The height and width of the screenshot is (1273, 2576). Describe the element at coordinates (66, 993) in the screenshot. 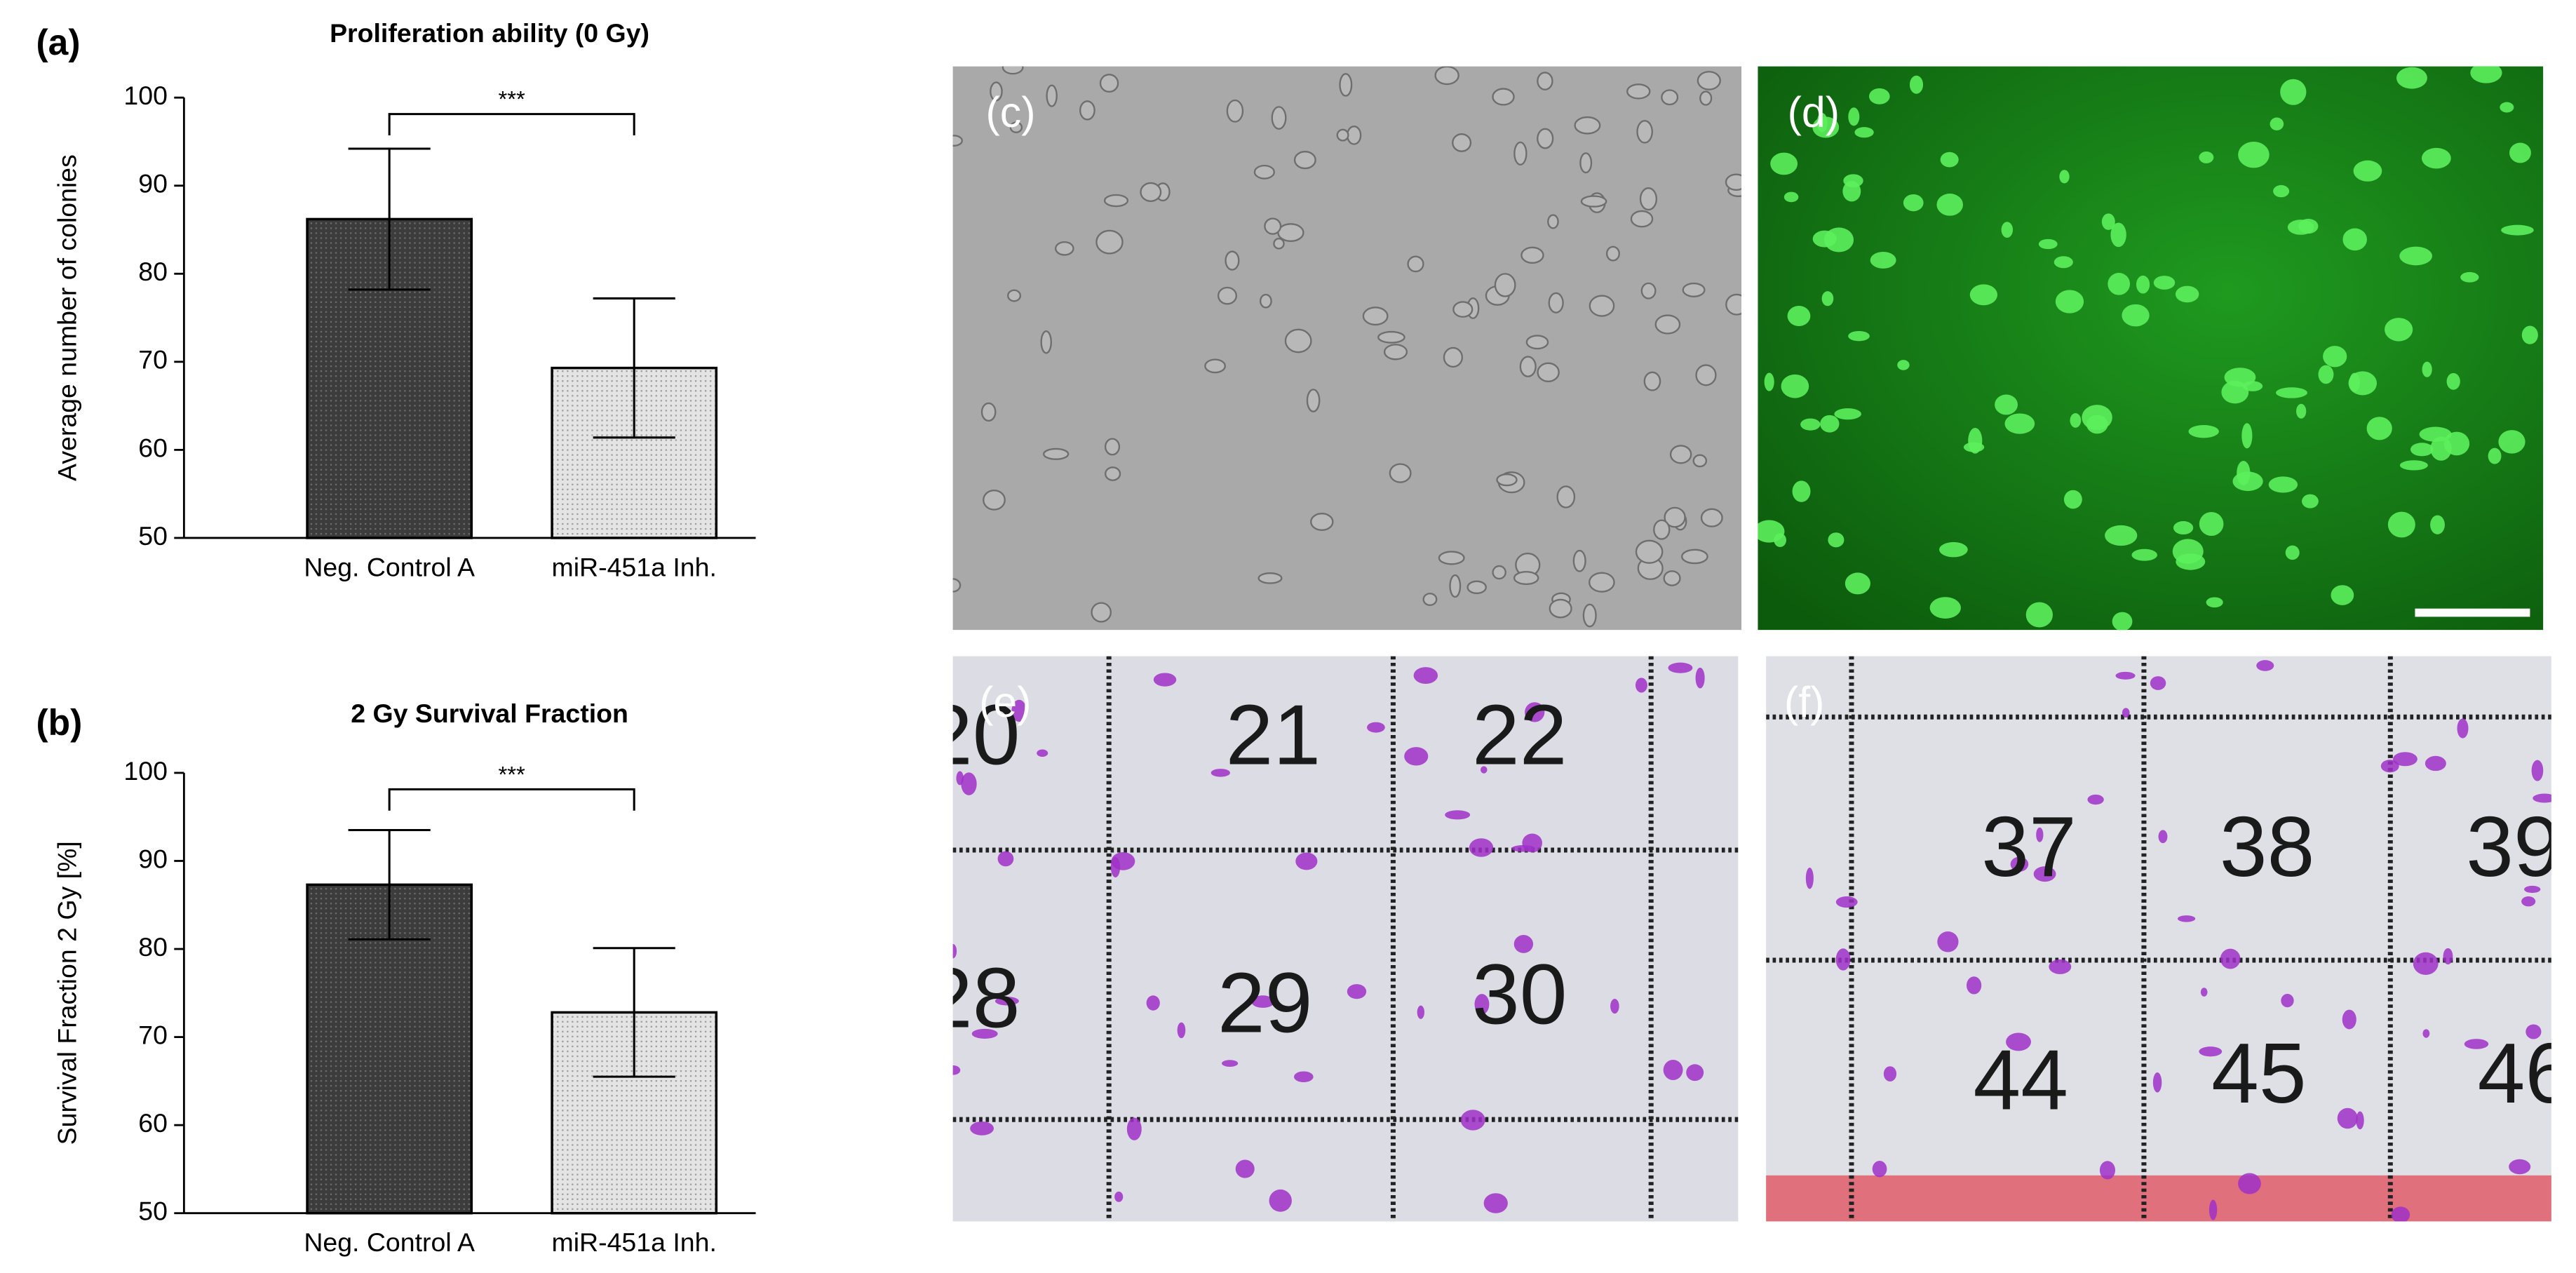

I see `y-axis-label: Survival Fraction 2 Gy [%]` at that location.